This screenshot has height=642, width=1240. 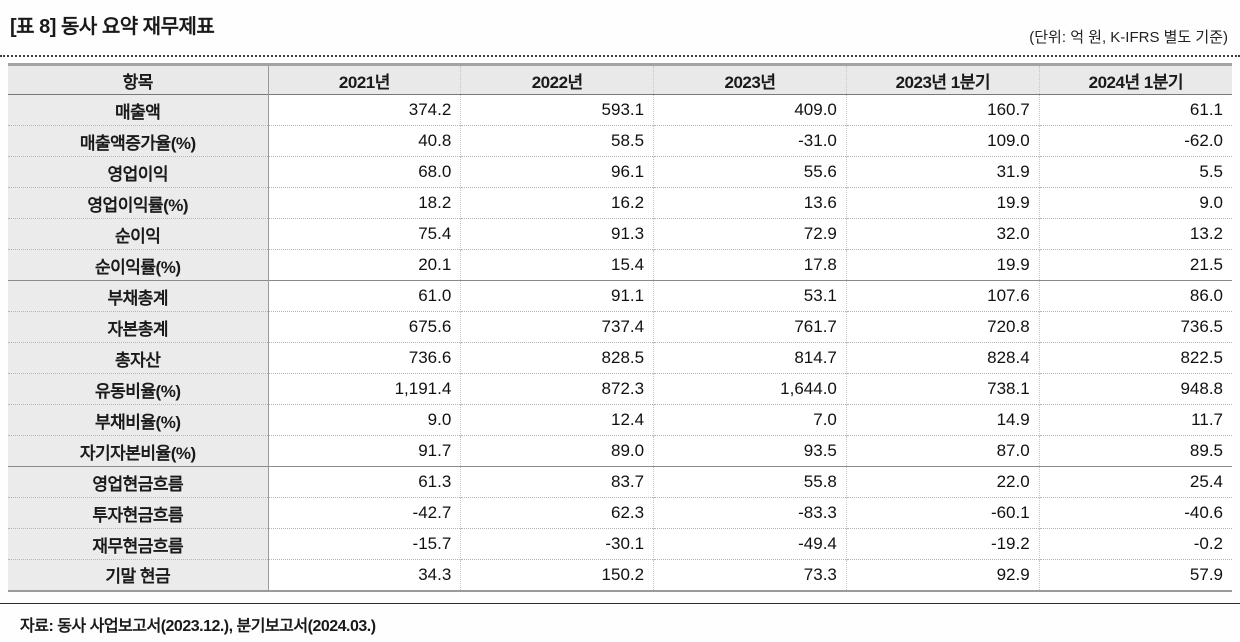 What do you see at coordinates (557, 389) in the screenshot?
I see `value-cell: 872.3` at bounding box center [557, 389].